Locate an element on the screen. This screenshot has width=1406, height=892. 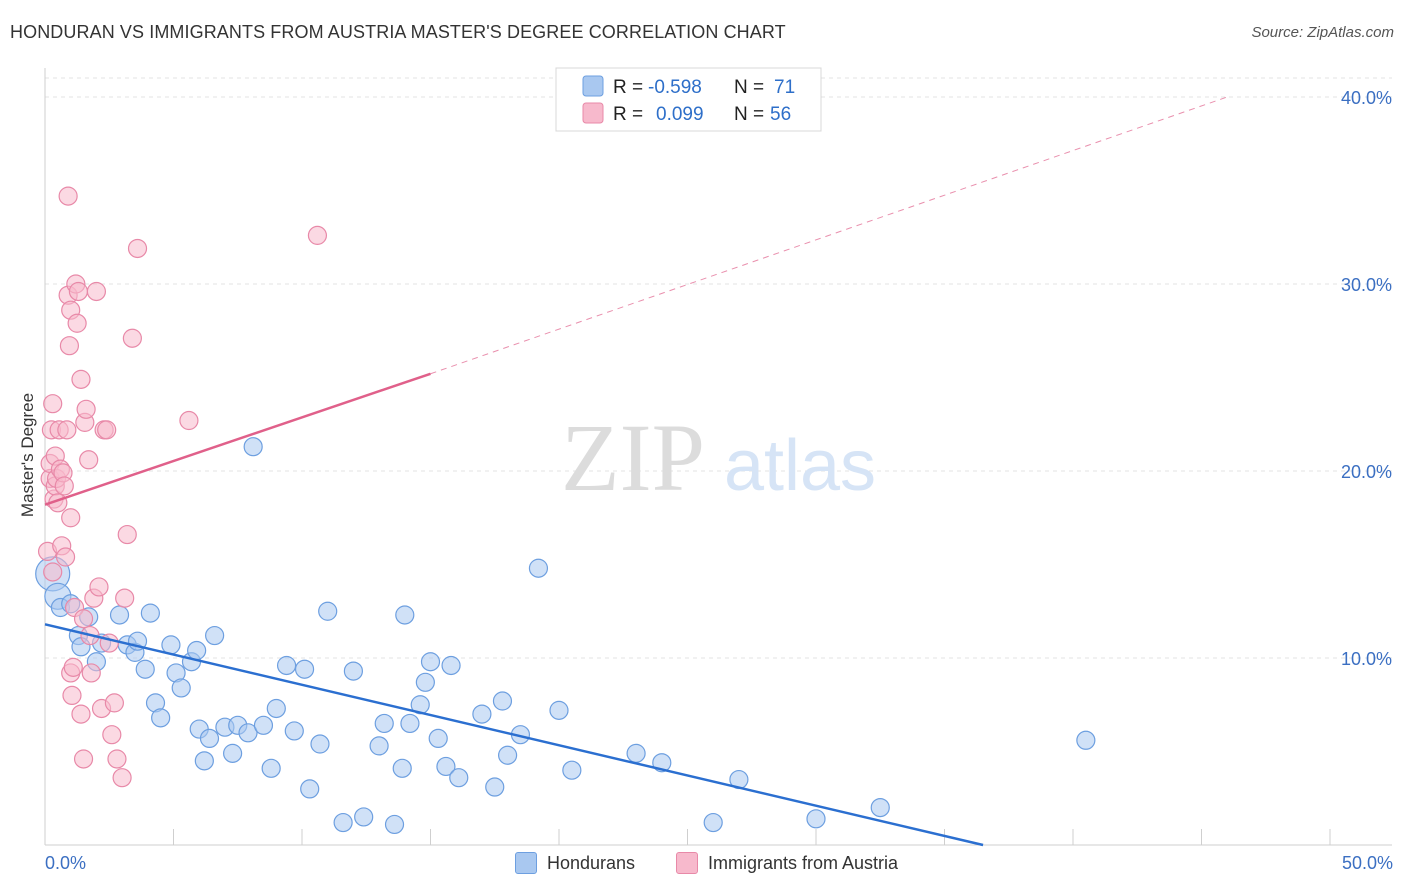
legend-r-value-1: -0.598 is located at coordinates (675, 87).